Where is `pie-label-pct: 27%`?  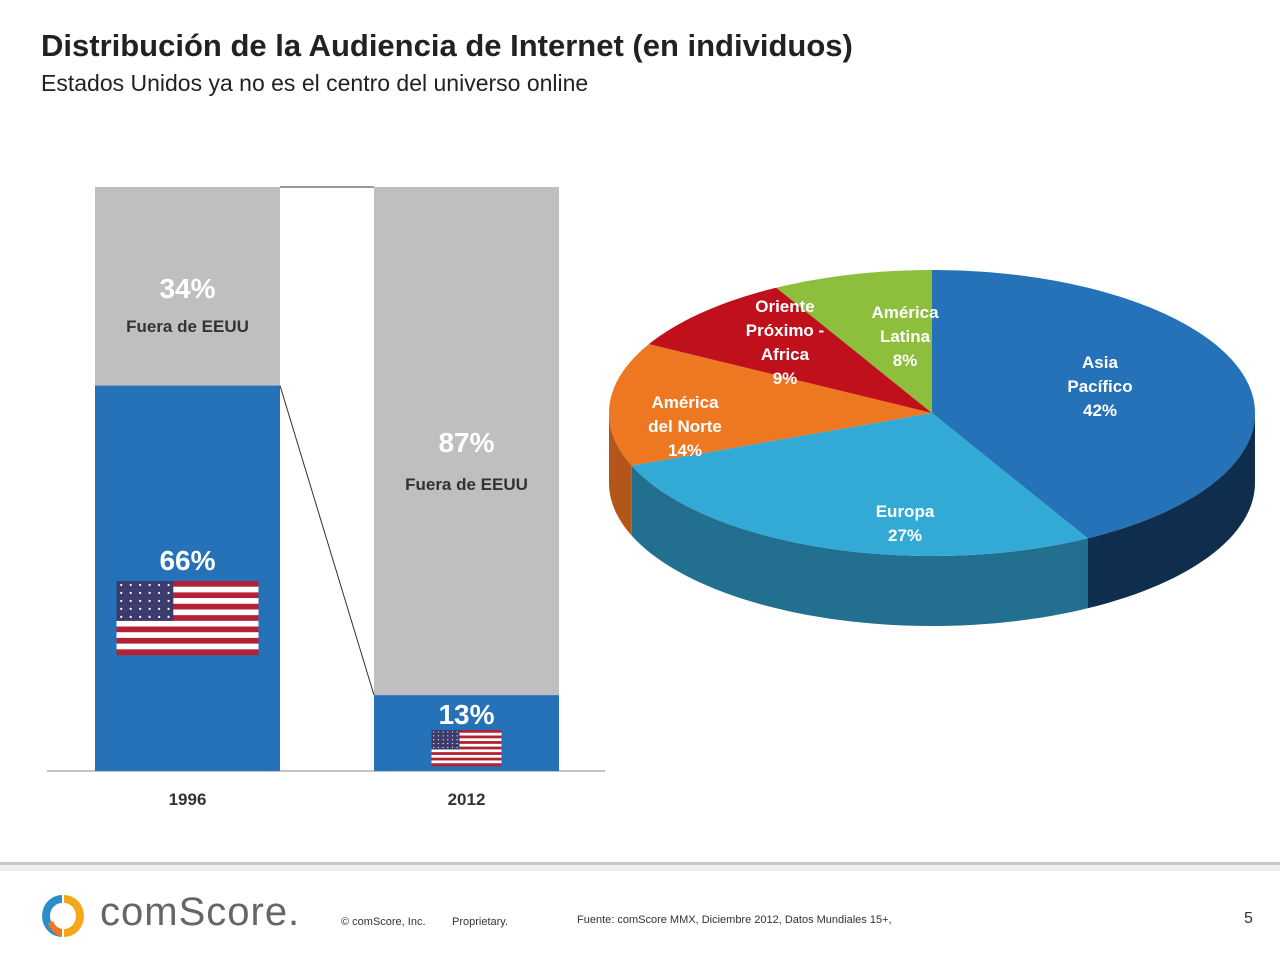
pie-label-pct: 27% is located at coordinates (905, 535).